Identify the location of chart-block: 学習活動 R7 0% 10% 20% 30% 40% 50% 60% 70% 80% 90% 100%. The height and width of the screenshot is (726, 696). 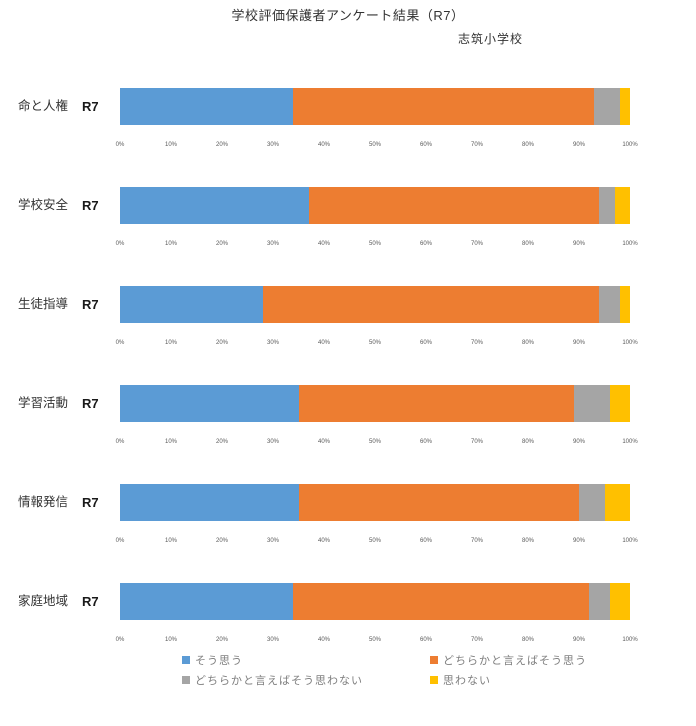
(348, 434).